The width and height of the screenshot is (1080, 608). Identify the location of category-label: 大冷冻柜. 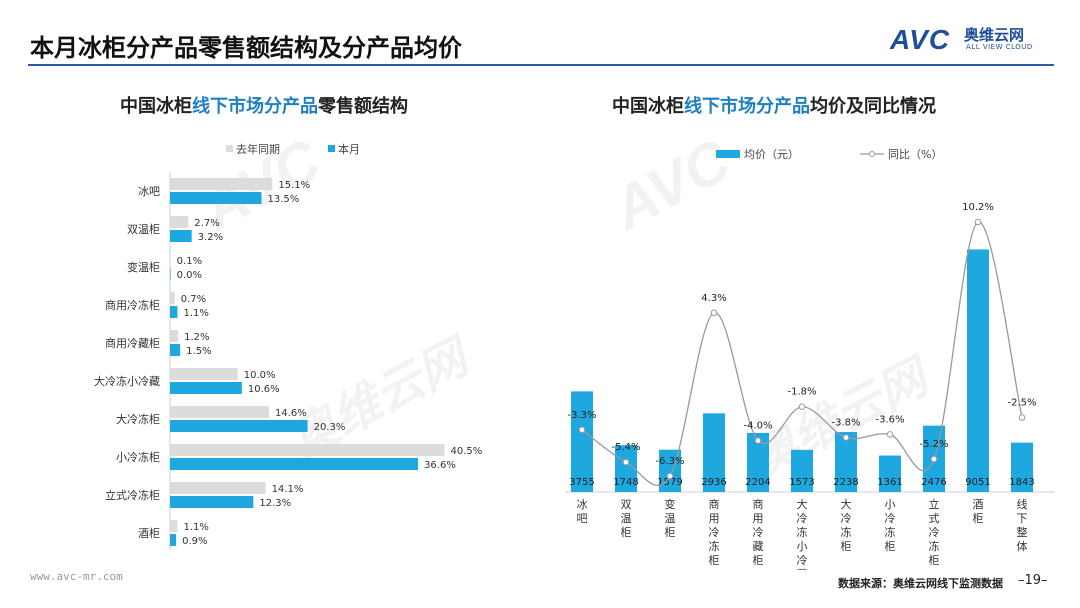
(138, 419).